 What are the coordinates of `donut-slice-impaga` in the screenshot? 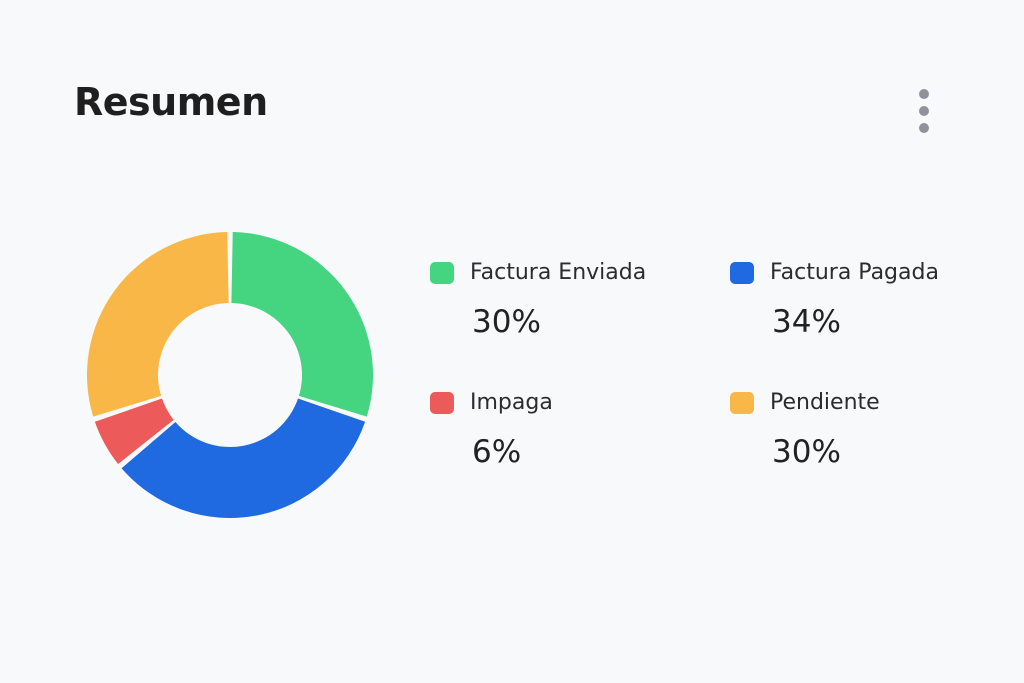 It's located at (134, 431).